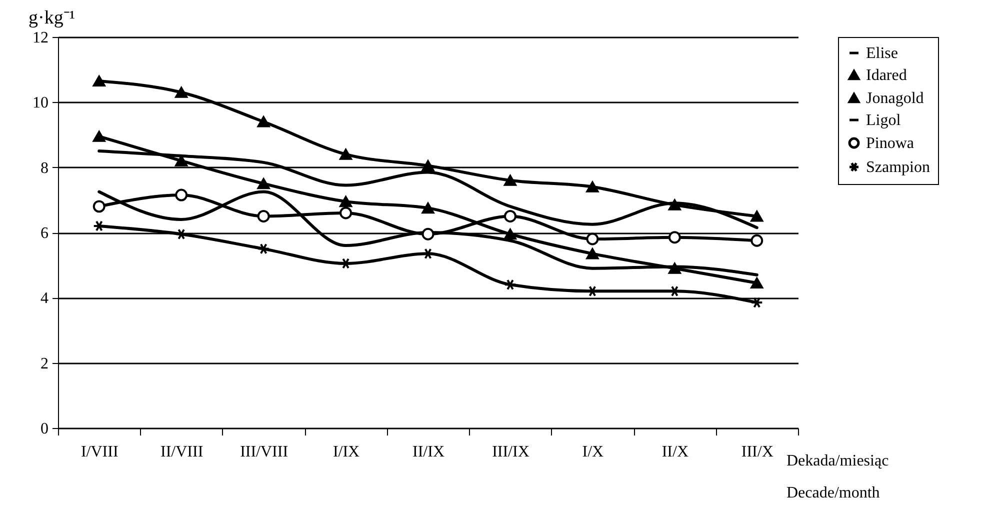  I want to click on legend-label: Jonagold, so click(895, 98).